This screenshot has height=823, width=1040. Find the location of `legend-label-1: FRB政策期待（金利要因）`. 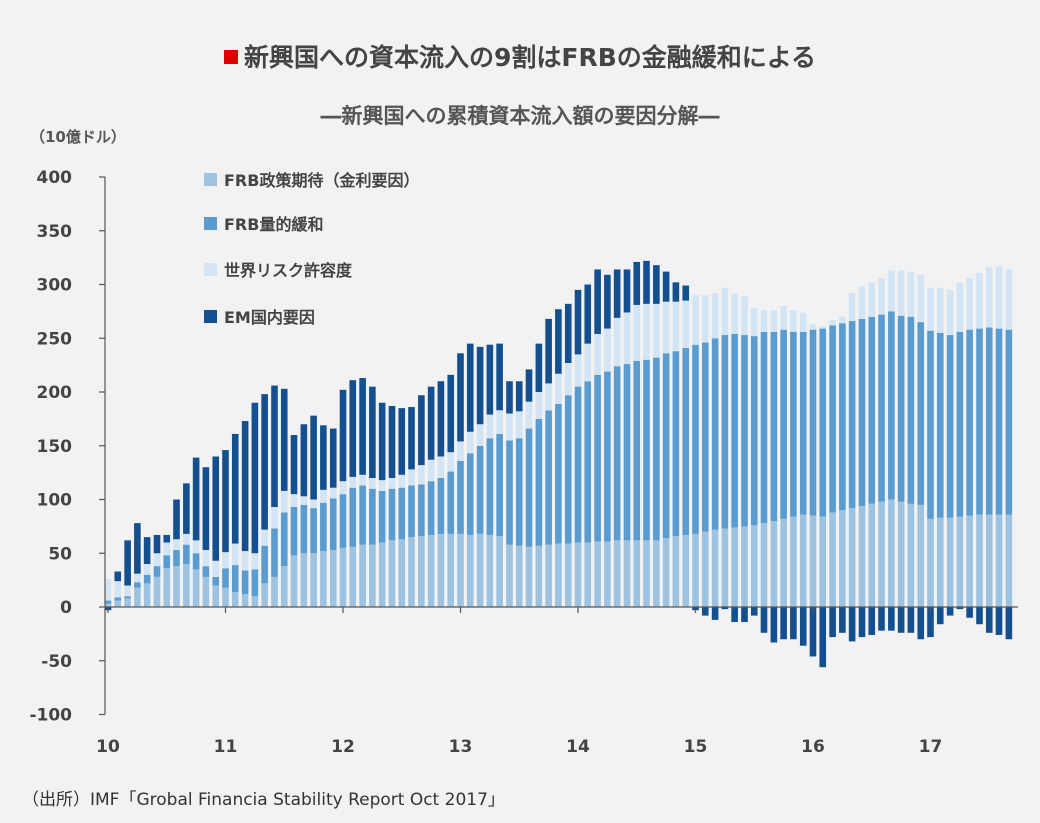

legend-label-1: FRB政策期待（金利要因） is located at coordinates (321, 180).